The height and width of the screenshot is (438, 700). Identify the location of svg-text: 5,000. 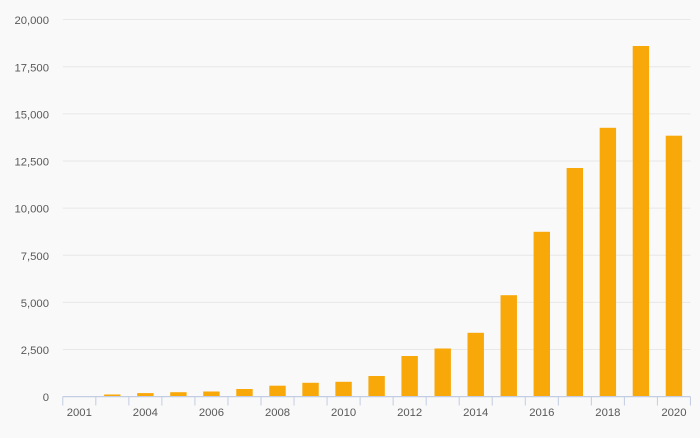
(35, 304).